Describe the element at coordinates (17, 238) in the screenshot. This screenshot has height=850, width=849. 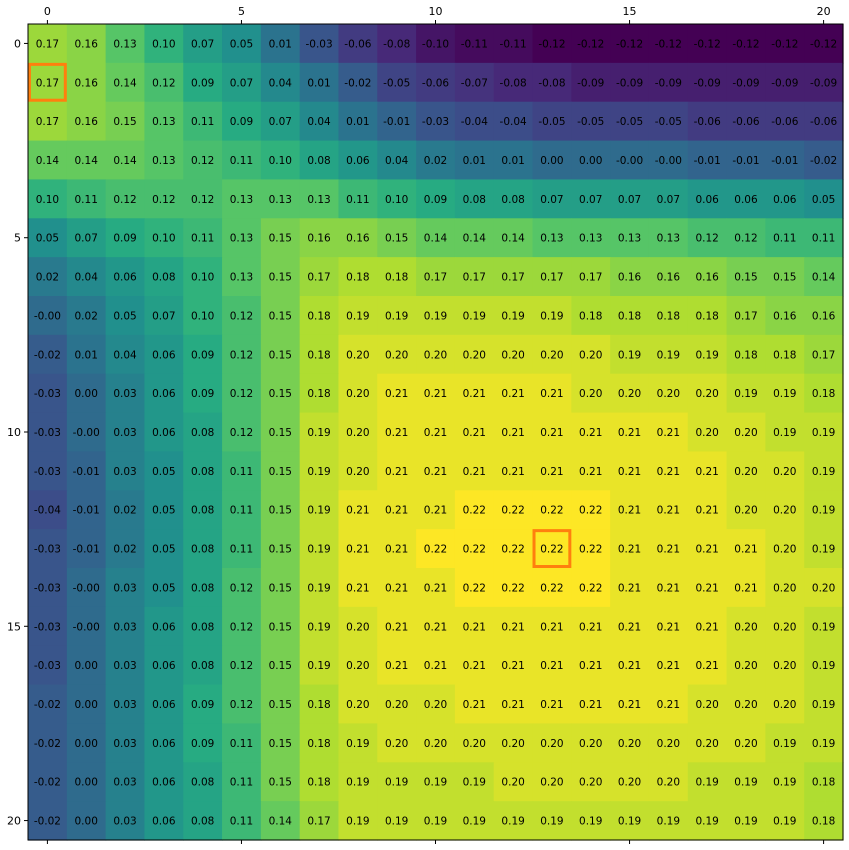
I see `y-tick-label: 5` at that location.